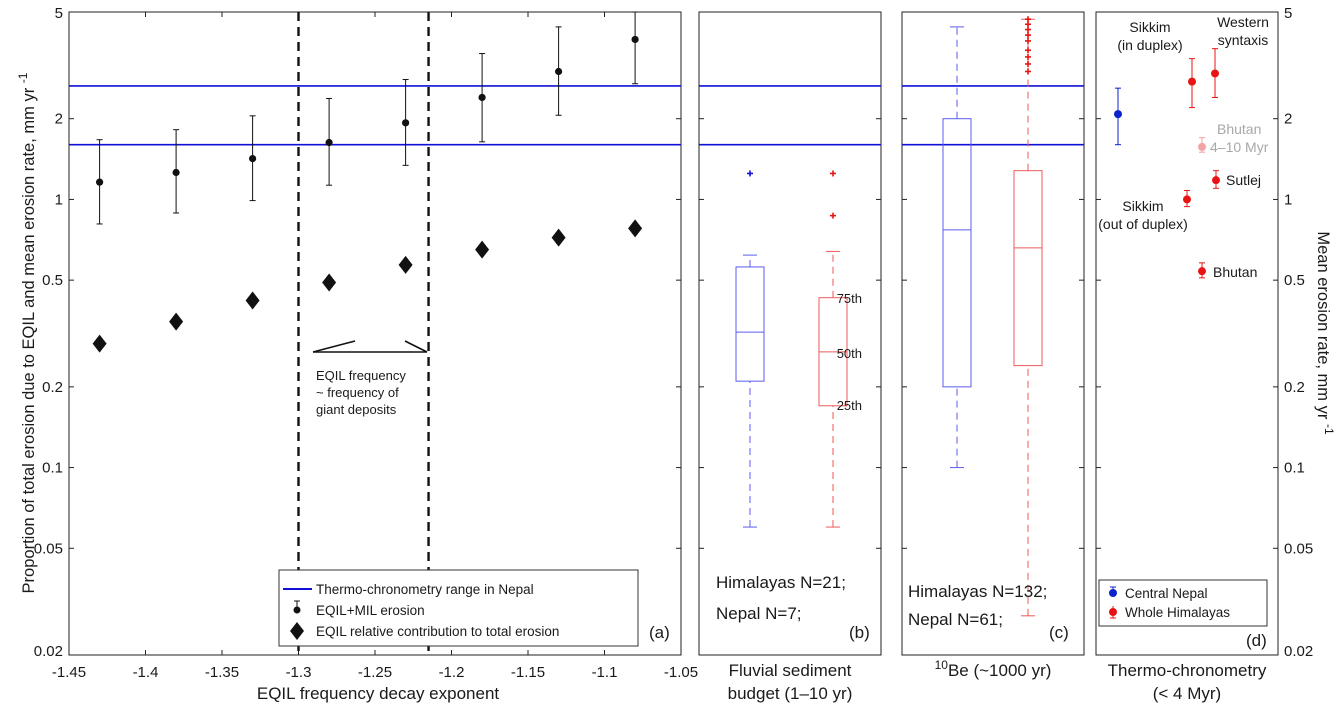  Describe the element at coordinates (790, 670) in the screenshot. I see `xlabel-b-line1: Fluvial sediment` at that location.